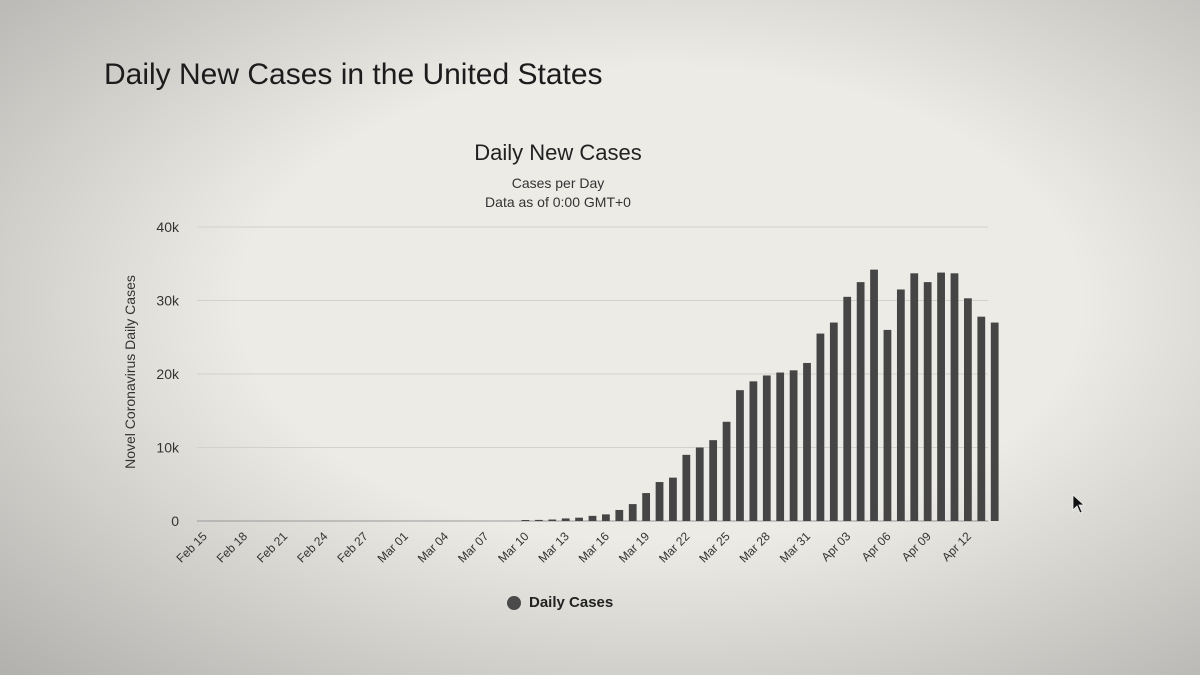  I want to click on chart-title: Daily New Cases, so click(558, 152).